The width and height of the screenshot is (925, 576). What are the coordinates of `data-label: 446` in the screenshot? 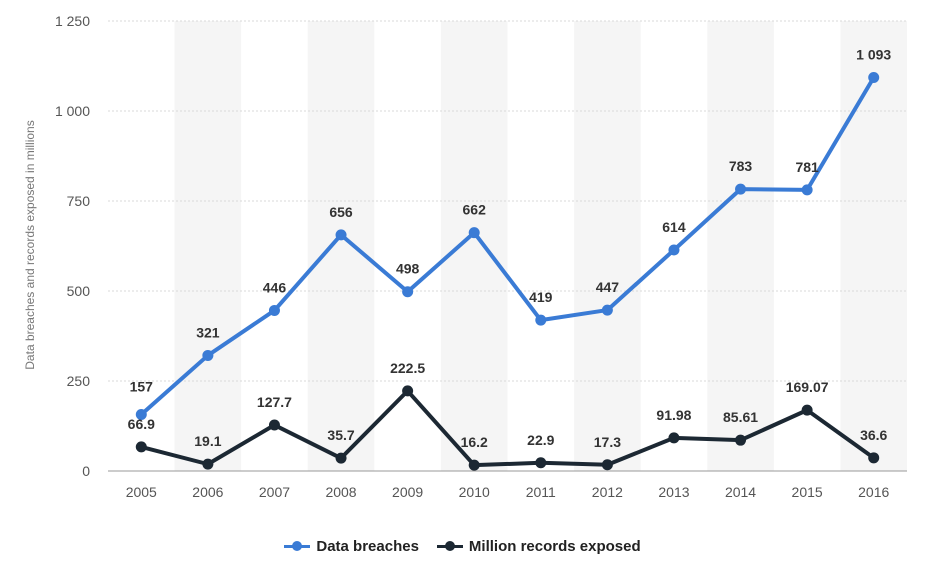 It's located at (275, 287).